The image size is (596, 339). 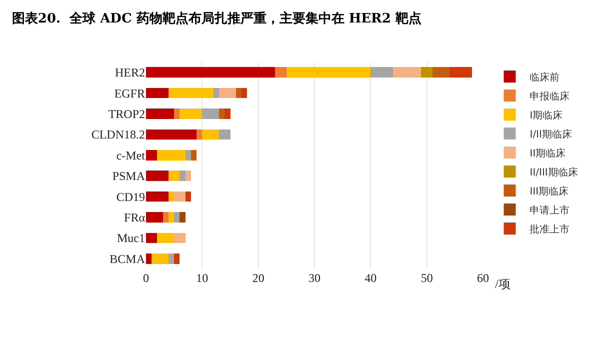 What do you see at coordinates (129, 176) in the screenshot?
I see `y-tick-label: PSMA` at bounding box center [129, 176].